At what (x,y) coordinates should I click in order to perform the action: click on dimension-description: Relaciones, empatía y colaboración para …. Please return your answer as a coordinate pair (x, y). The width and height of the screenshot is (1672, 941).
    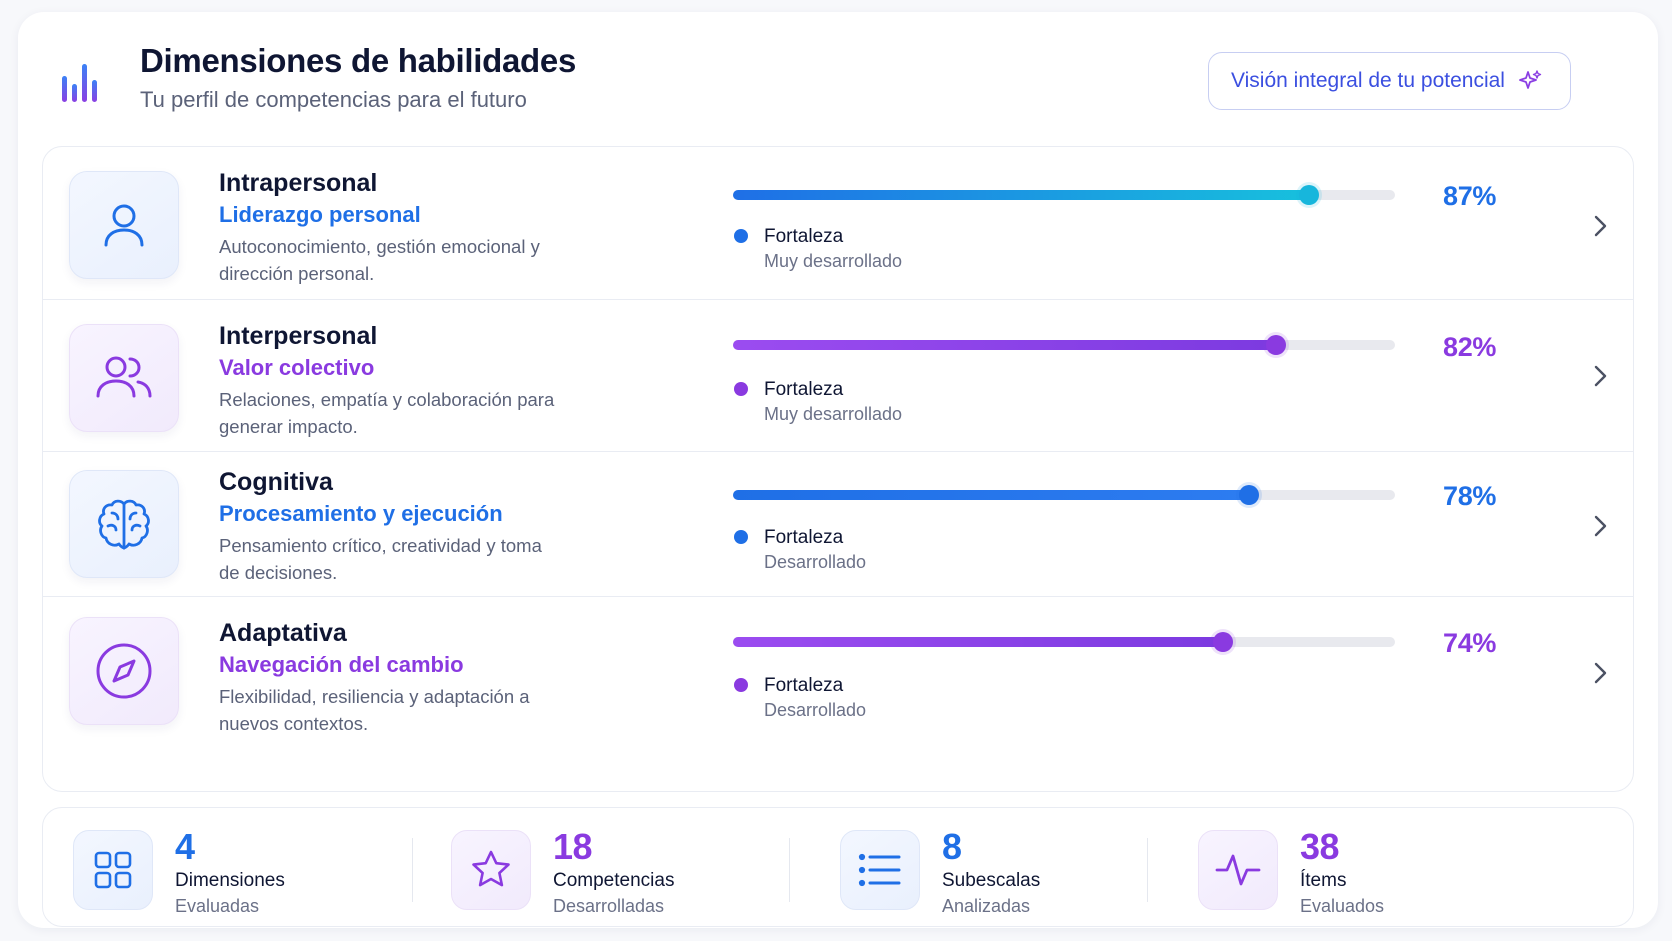
    Looking at the image, I should click on (387, 413).